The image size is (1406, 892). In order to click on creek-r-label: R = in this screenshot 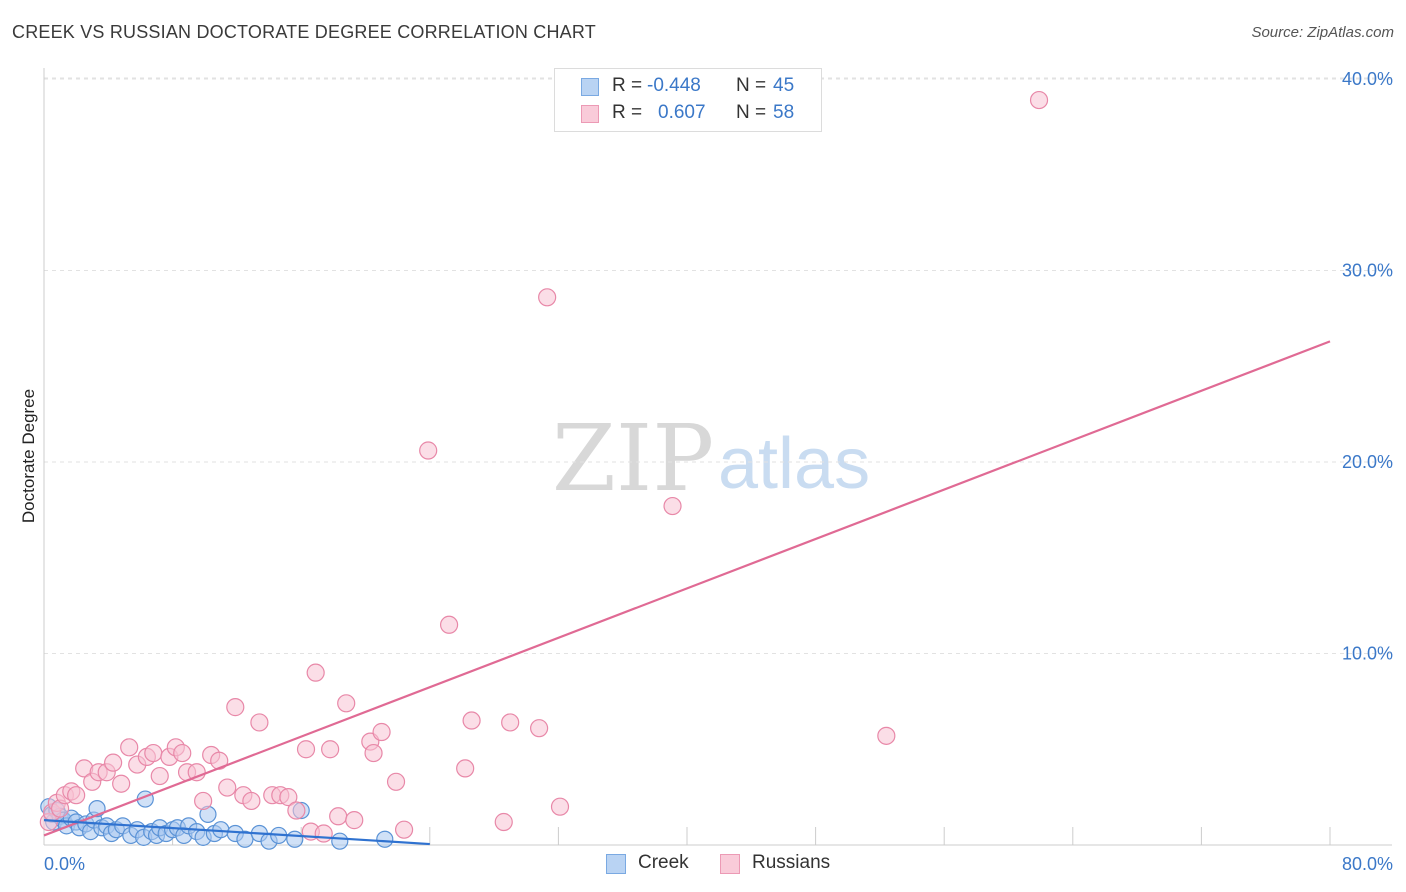, I will do `click(627, 85)`.